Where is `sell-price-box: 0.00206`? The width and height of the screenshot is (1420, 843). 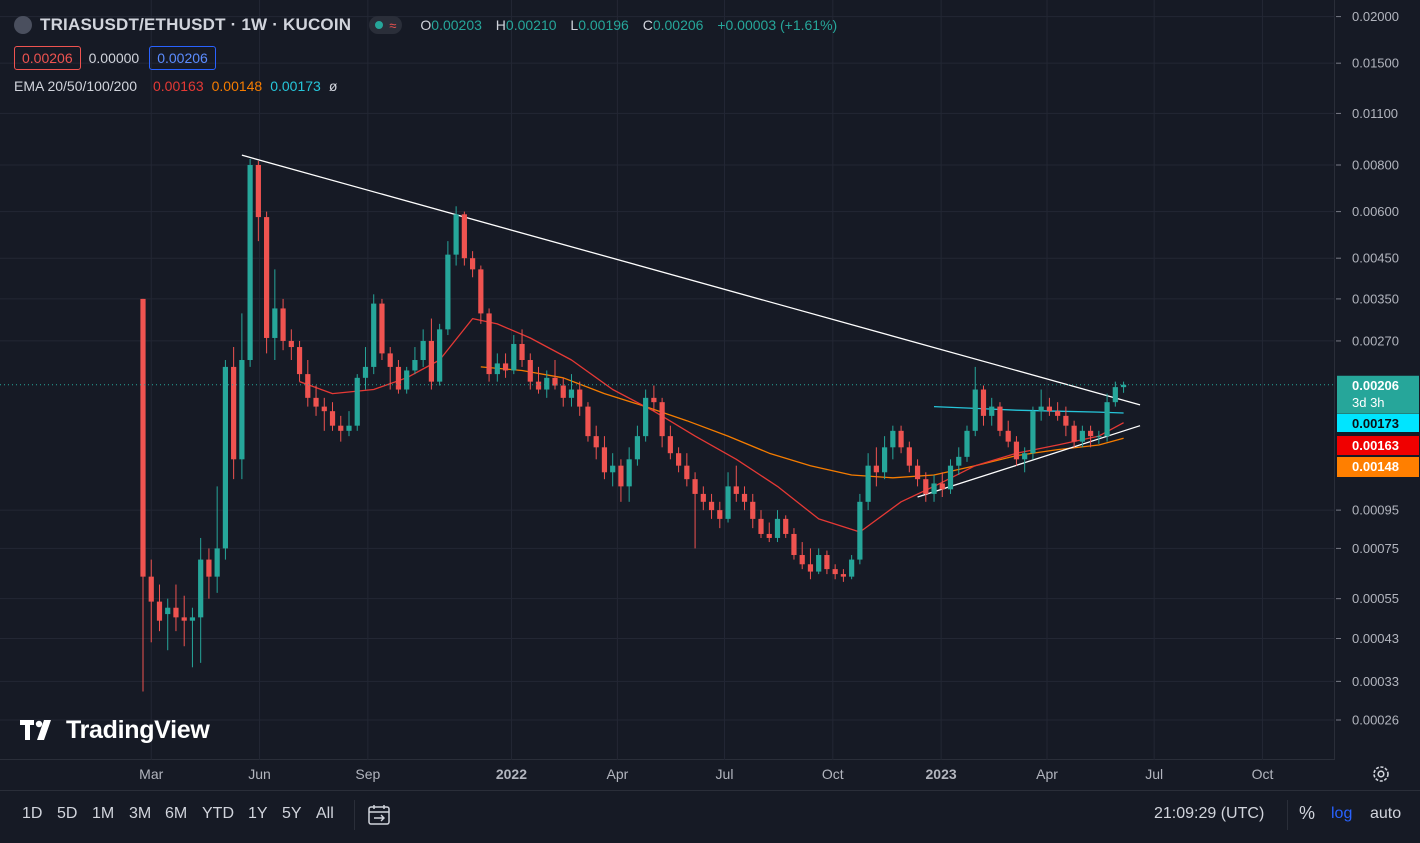 sell-price-box: 0.00206 is located at coordinates (47, 58).